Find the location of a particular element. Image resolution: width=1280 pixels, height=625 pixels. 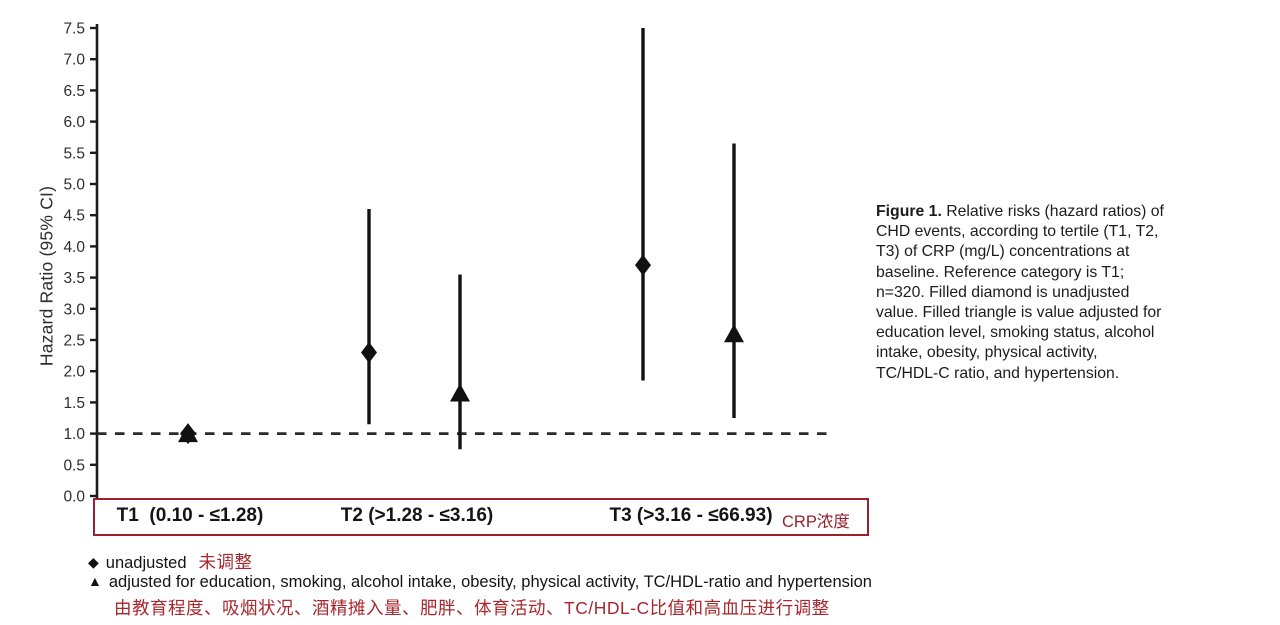

x-category-label-t1: T1 (0.10 - ≤1.28) is located at coordinates (190, 515).